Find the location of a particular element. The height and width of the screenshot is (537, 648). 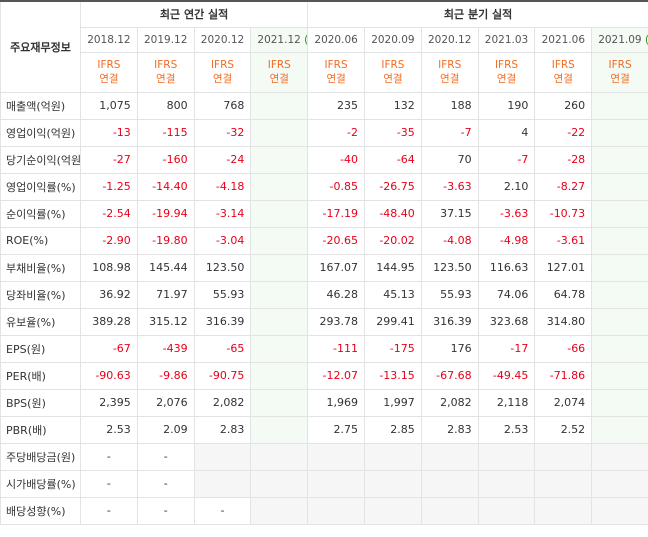

value-cell: -49.45 is located at coordinates (506, 375).